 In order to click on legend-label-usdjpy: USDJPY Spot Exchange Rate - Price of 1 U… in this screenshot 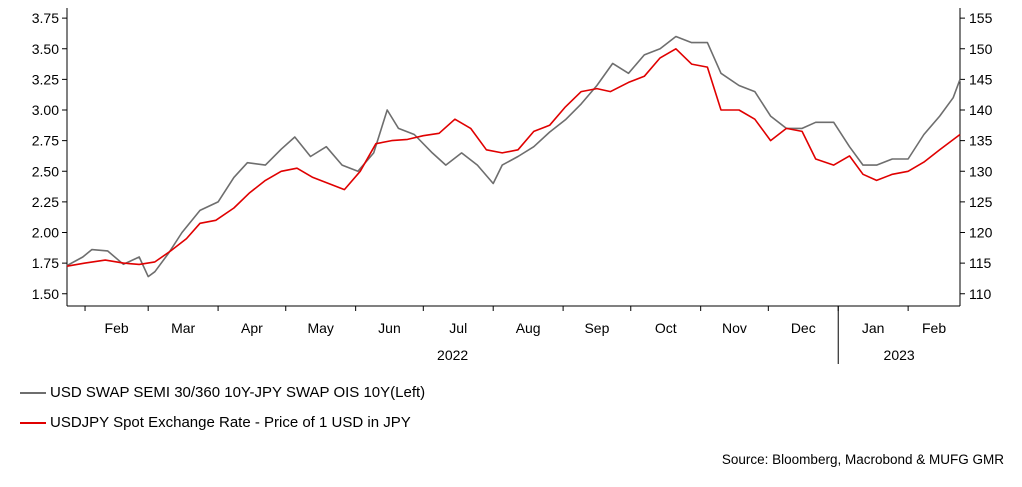, I will do `click(230, 422)`.